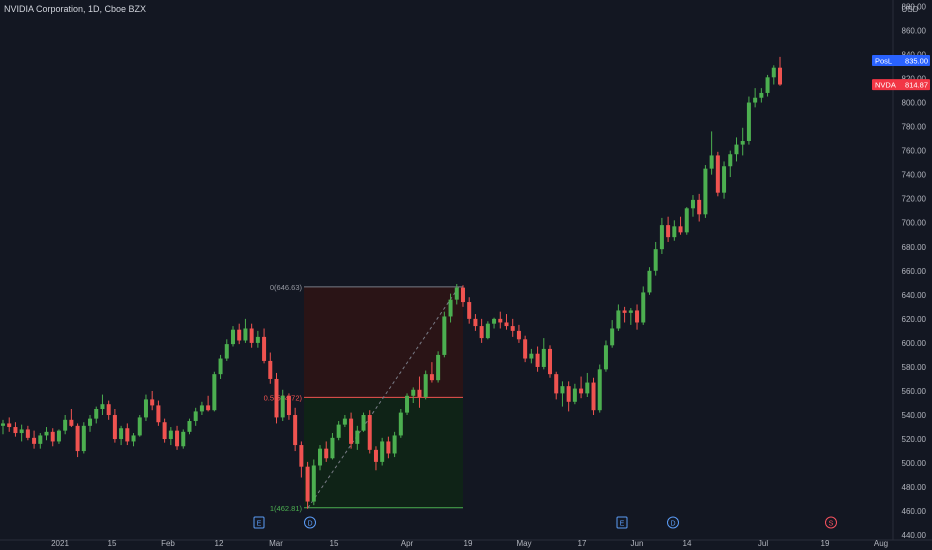 The width and height of the screenshot is (932, 550). I want to click on y-tick-label: 840.00, so click(914, 54).